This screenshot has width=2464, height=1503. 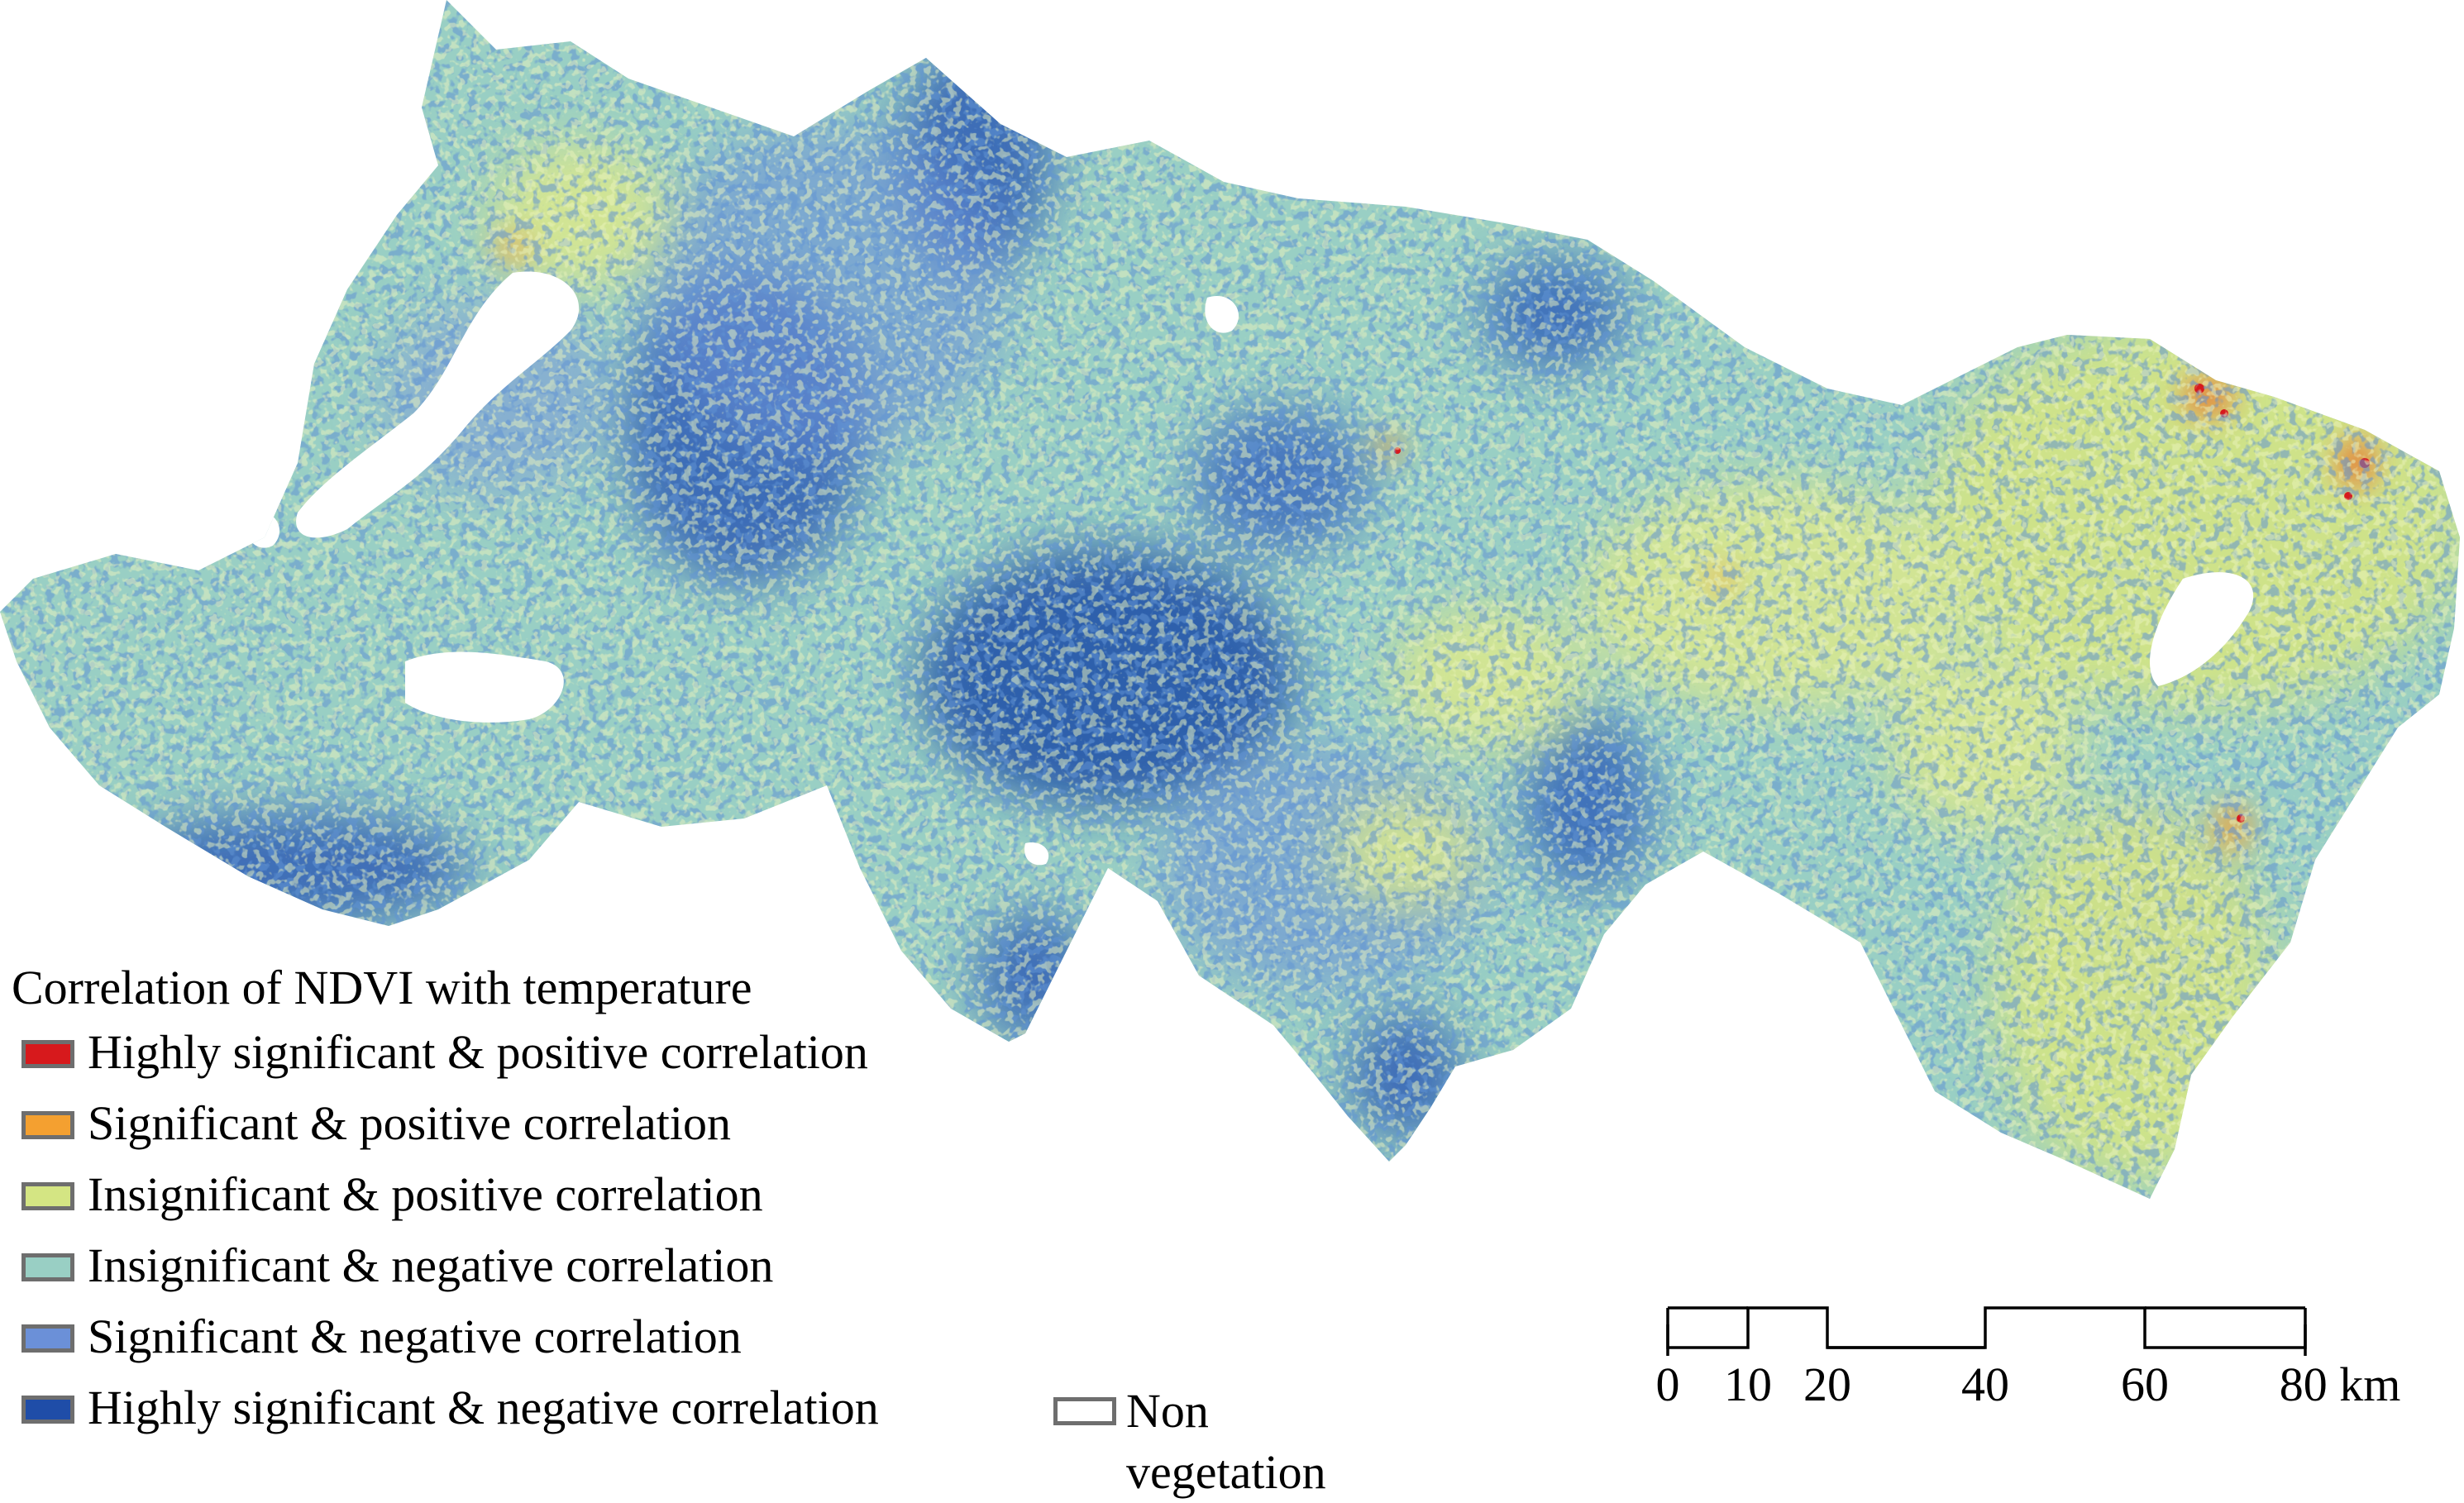 I want to click on legend-label: Significant & negative correlation, so click(x=415, y=1336).